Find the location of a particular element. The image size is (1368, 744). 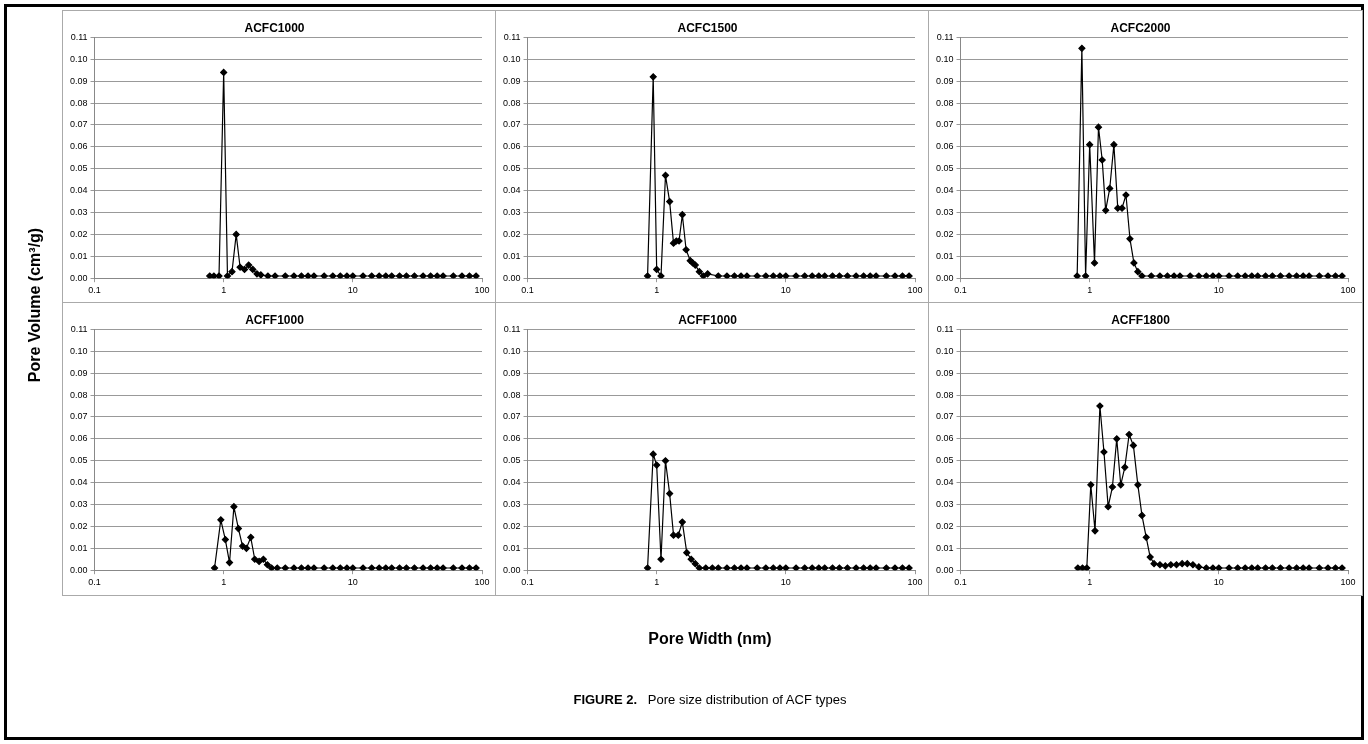

y-axis-title: Pore Volume (cm³/g) is located at coordinates (35, 305).